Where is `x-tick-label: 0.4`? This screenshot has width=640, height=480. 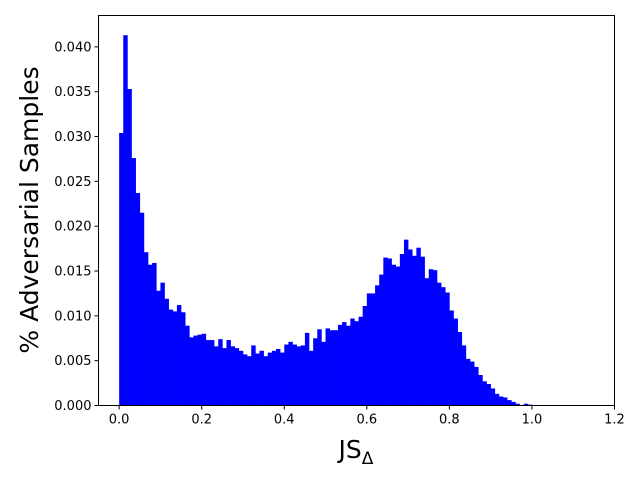 x-tick-label: 0.4 is located at coordinates (284, 420).